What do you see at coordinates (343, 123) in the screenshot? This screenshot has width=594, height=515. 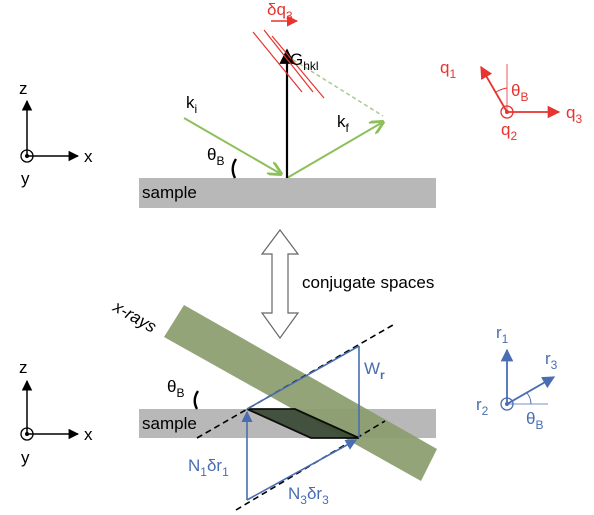 I see `k-f-label: kf` at bounding box center [343, 123].